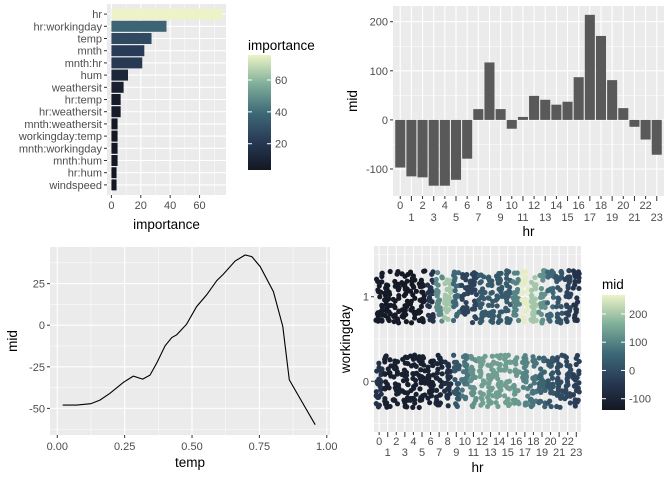  I want to click on y-tick-label: hr:hum, so click(85, 174).